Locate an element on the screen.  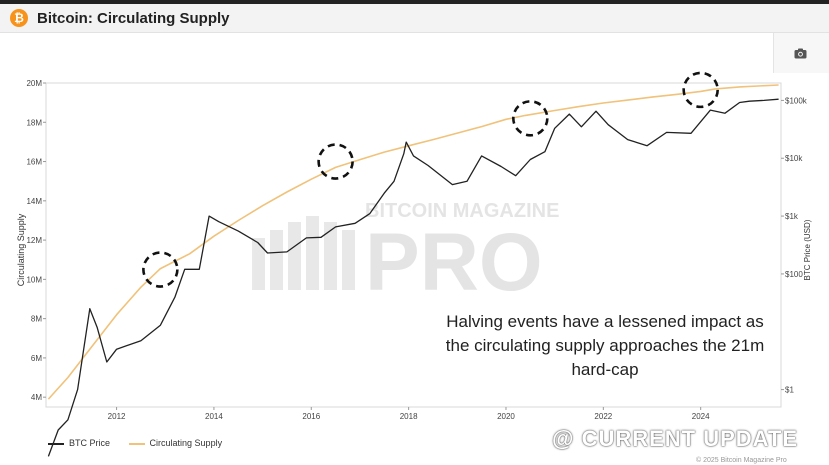
watermark: BITCOIN MAGAZINE PRO is located at coordinates (405, 254).